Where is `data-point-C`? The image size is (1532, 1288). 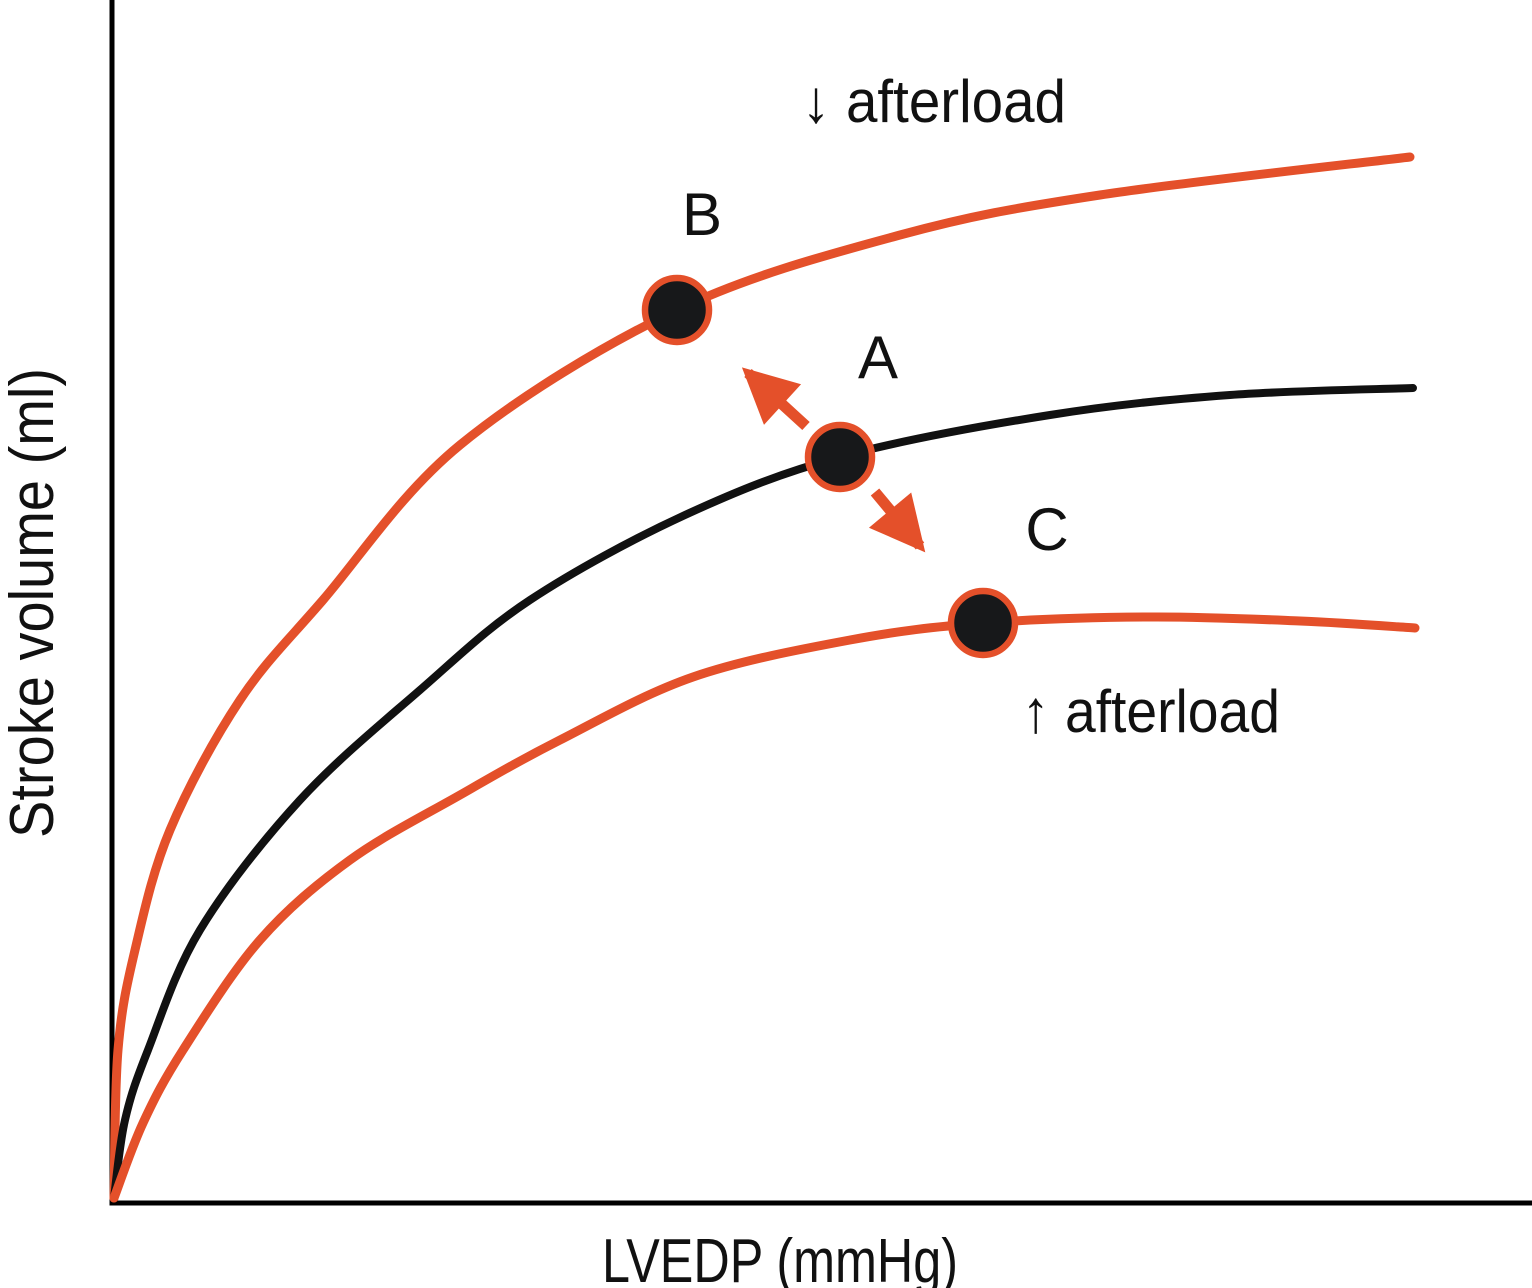
data-point-C is located at coordinates (983, 623).